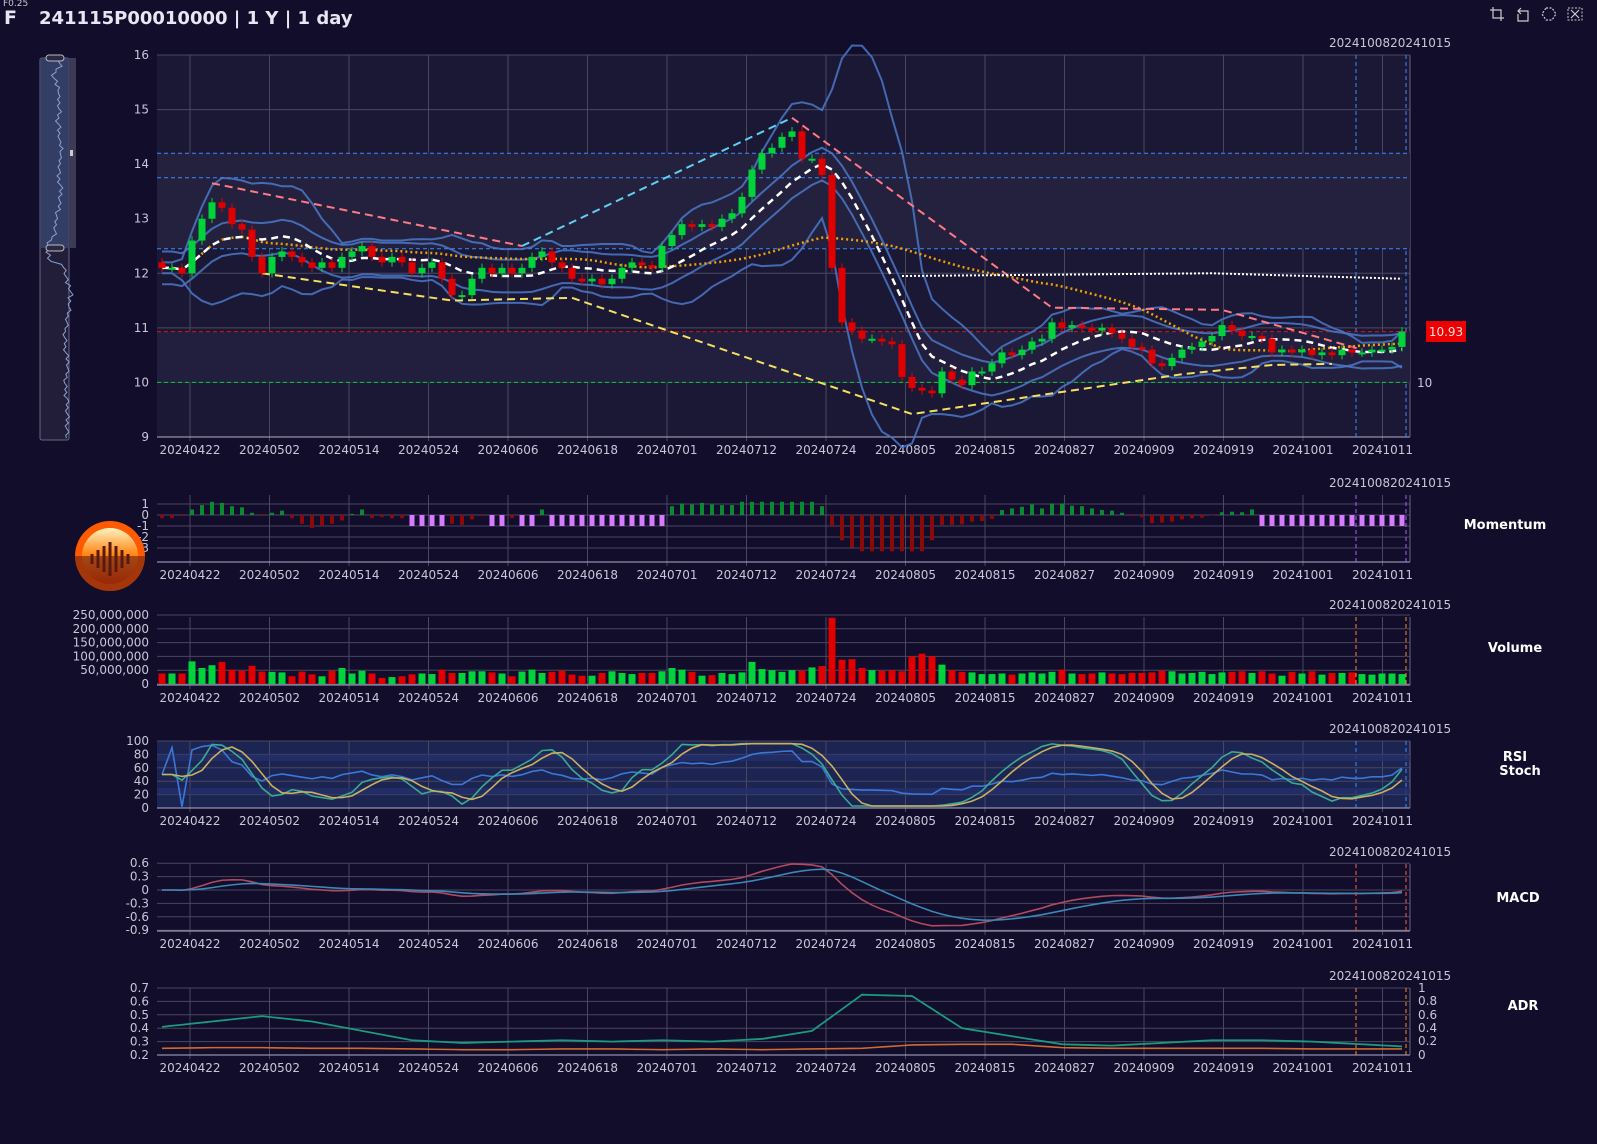 The height and width of the screenshot is (1144, 1597). Describe the element at coordinates (784, 1023) in the screenshot. I see `adr-panel` at that location.